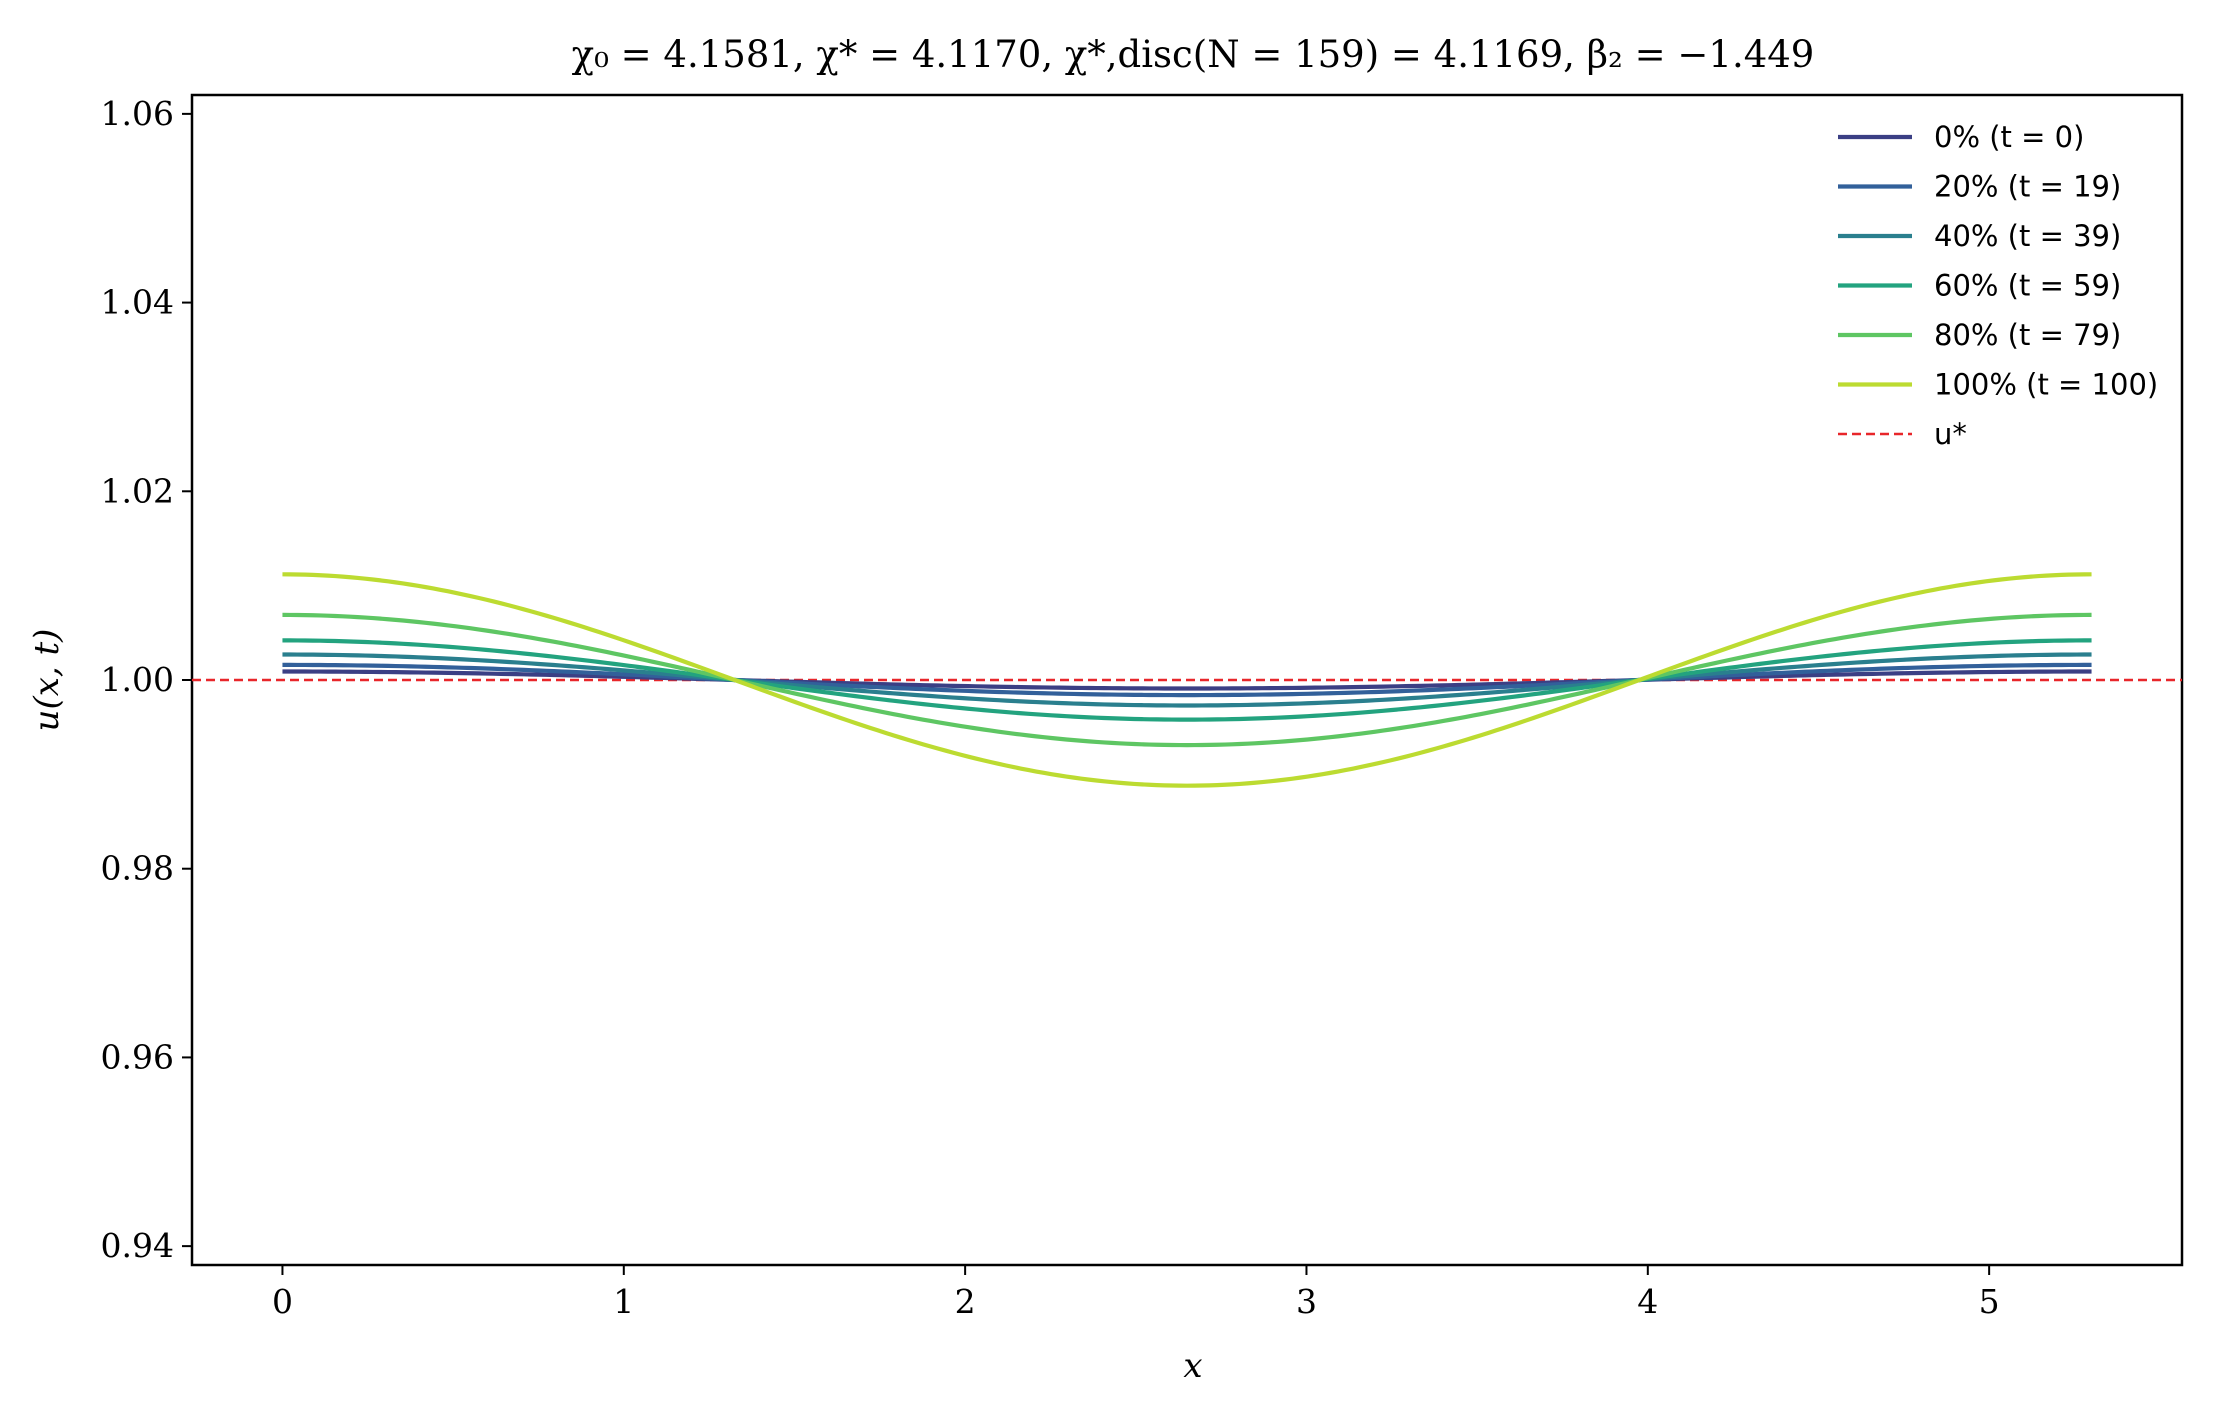 Image resolution: width=2220 pixels, height=1409 pixels. What do you see at coordinates (137, 113) in the screenshot?
I see `y-tick-label: 1.06` at bounding box center [137, 113].